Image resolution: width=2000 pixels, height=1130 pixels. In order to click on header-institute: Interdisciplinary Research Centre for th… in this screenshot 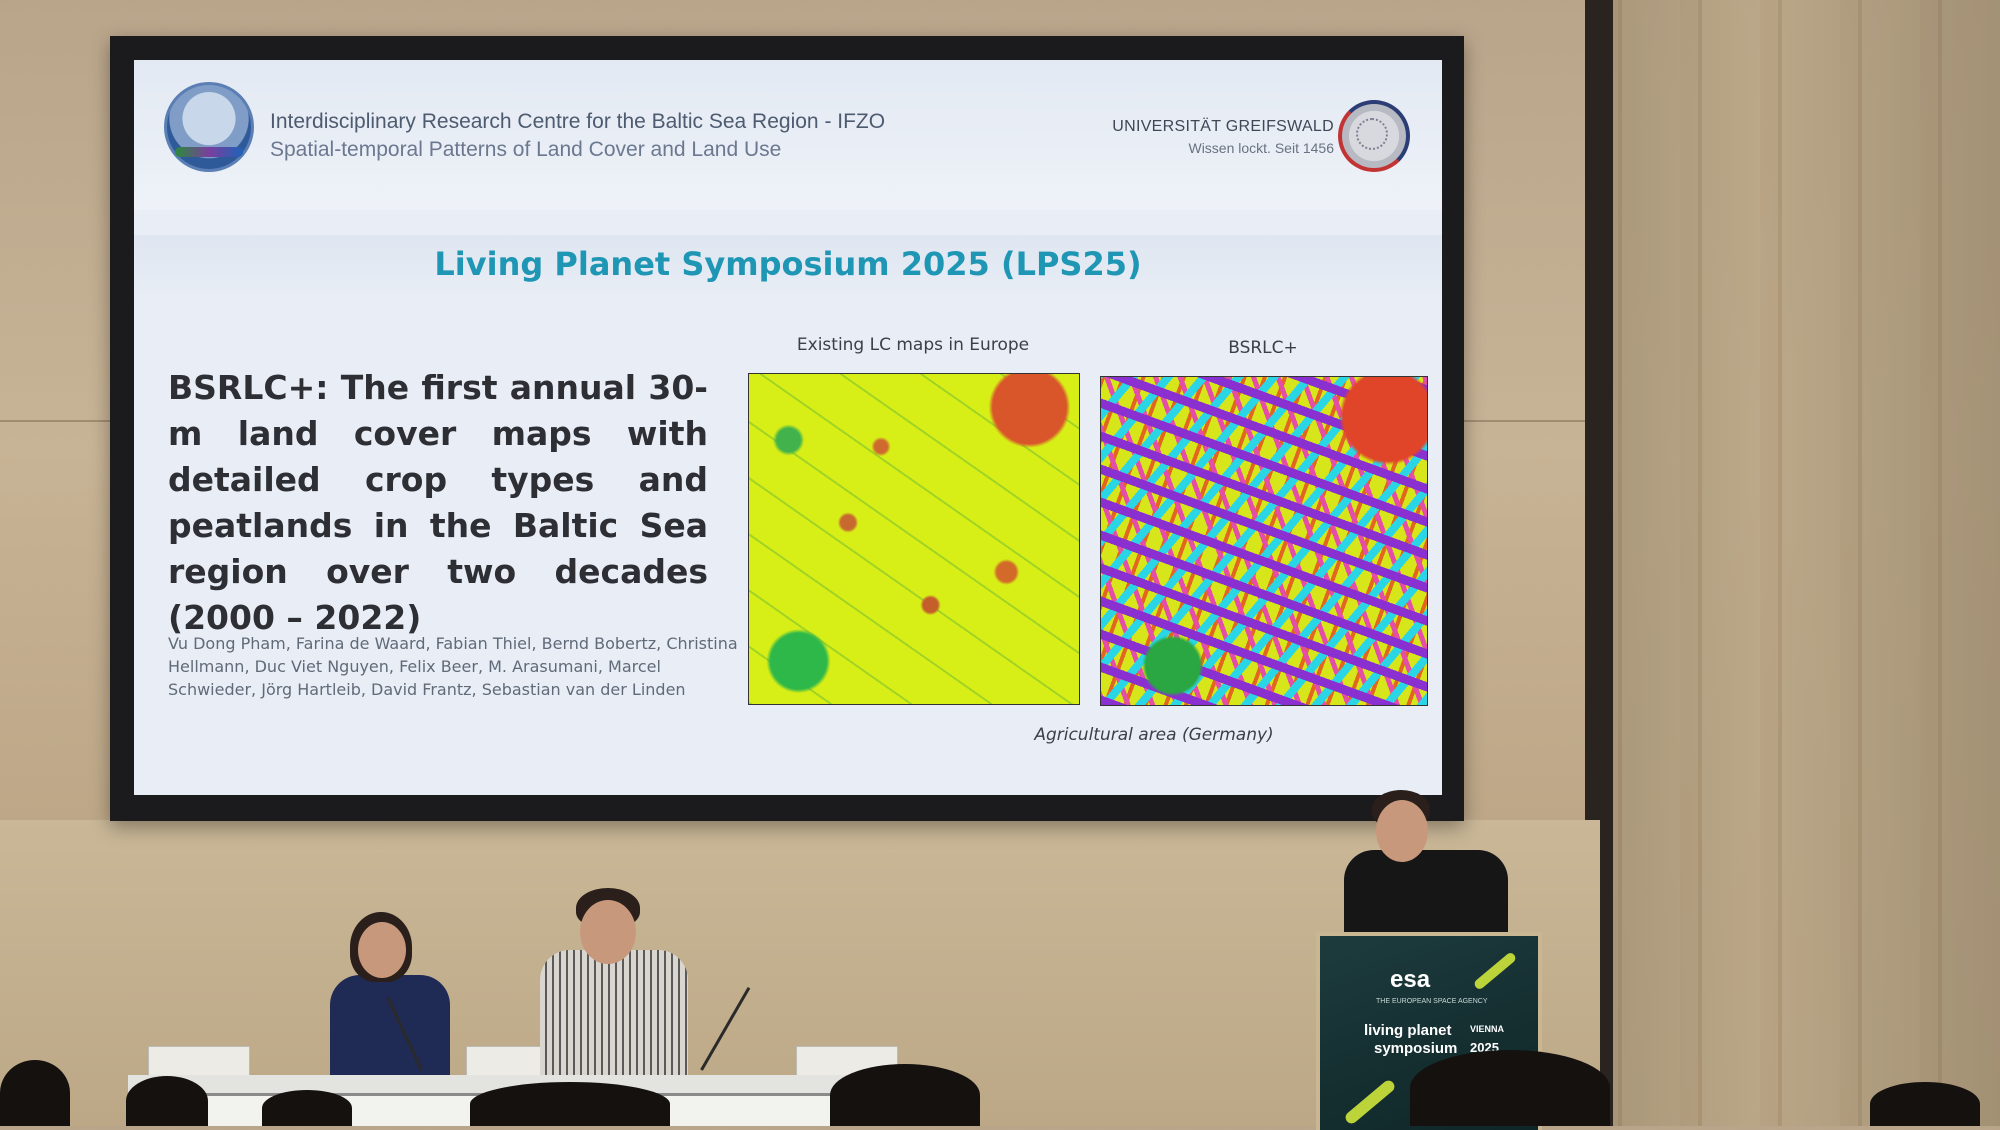, I will do `click(578, 121)`.